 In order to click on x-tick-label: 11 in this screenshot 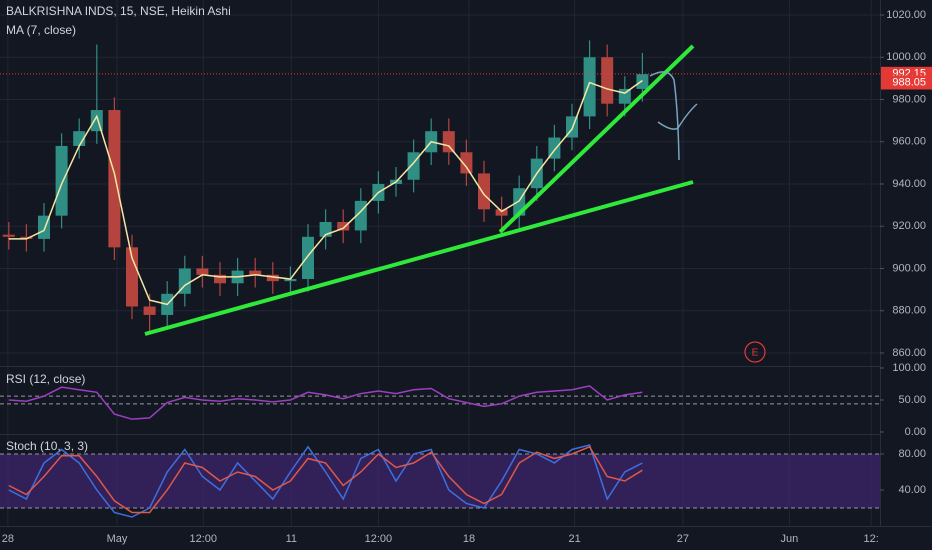, I will do `click(291, 539)`.